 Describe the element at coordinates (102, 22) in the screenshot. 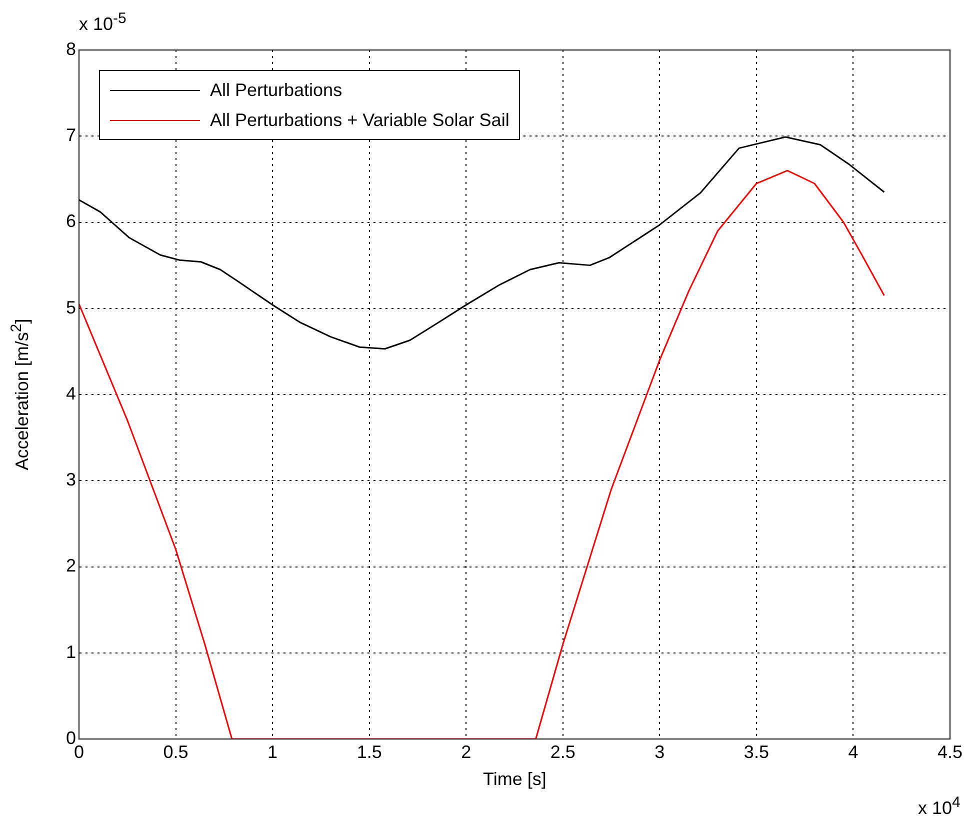

I see `text: x 10$^{-5}$` at that location.